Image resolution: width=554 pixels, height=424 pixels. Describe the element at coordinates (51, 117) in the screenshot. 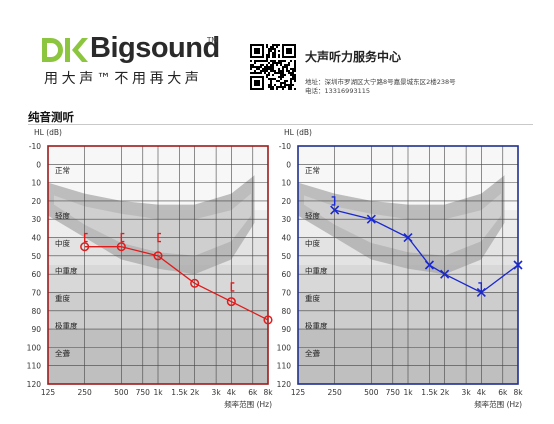

I see `section-title: 纯音测听` at that location.